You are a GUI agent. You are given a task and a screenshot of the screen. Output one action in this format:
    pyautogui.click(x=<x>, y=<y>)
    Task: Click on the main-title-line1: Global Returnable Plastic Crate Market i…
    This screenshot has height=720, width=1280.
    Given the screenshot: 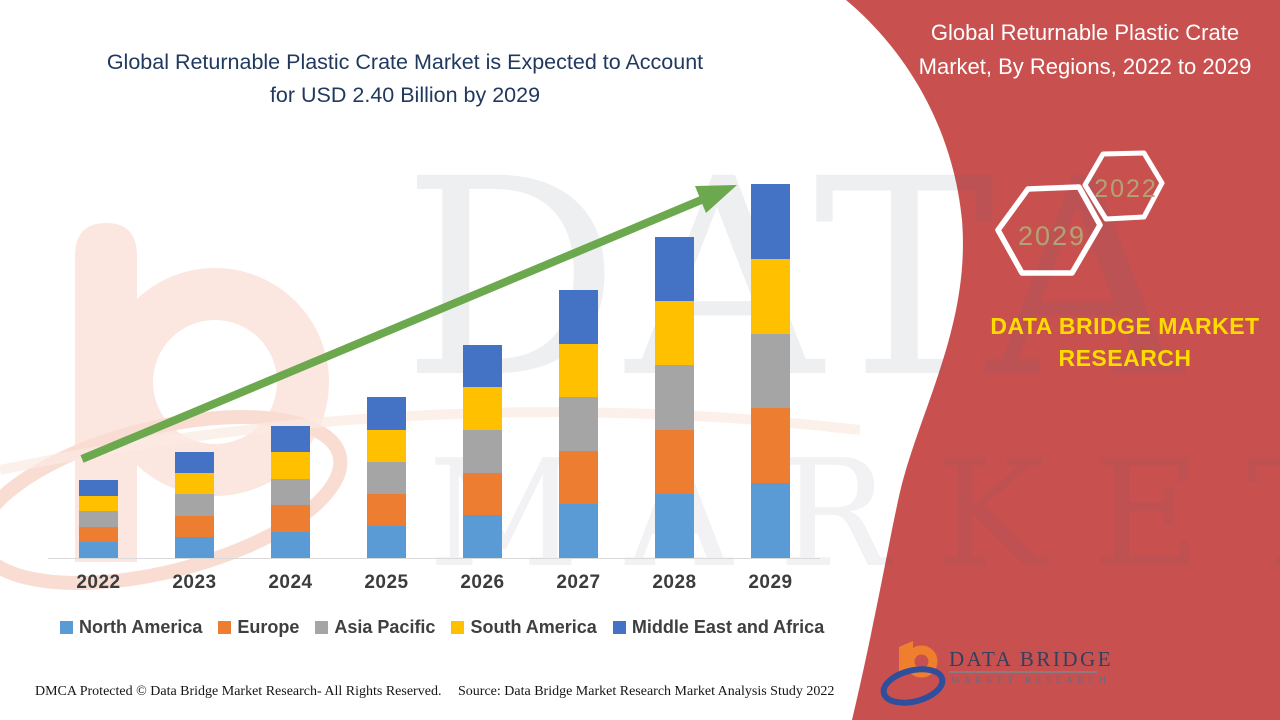 What is the action you would take?
    pyautogui.click(x=405, y=62)
    